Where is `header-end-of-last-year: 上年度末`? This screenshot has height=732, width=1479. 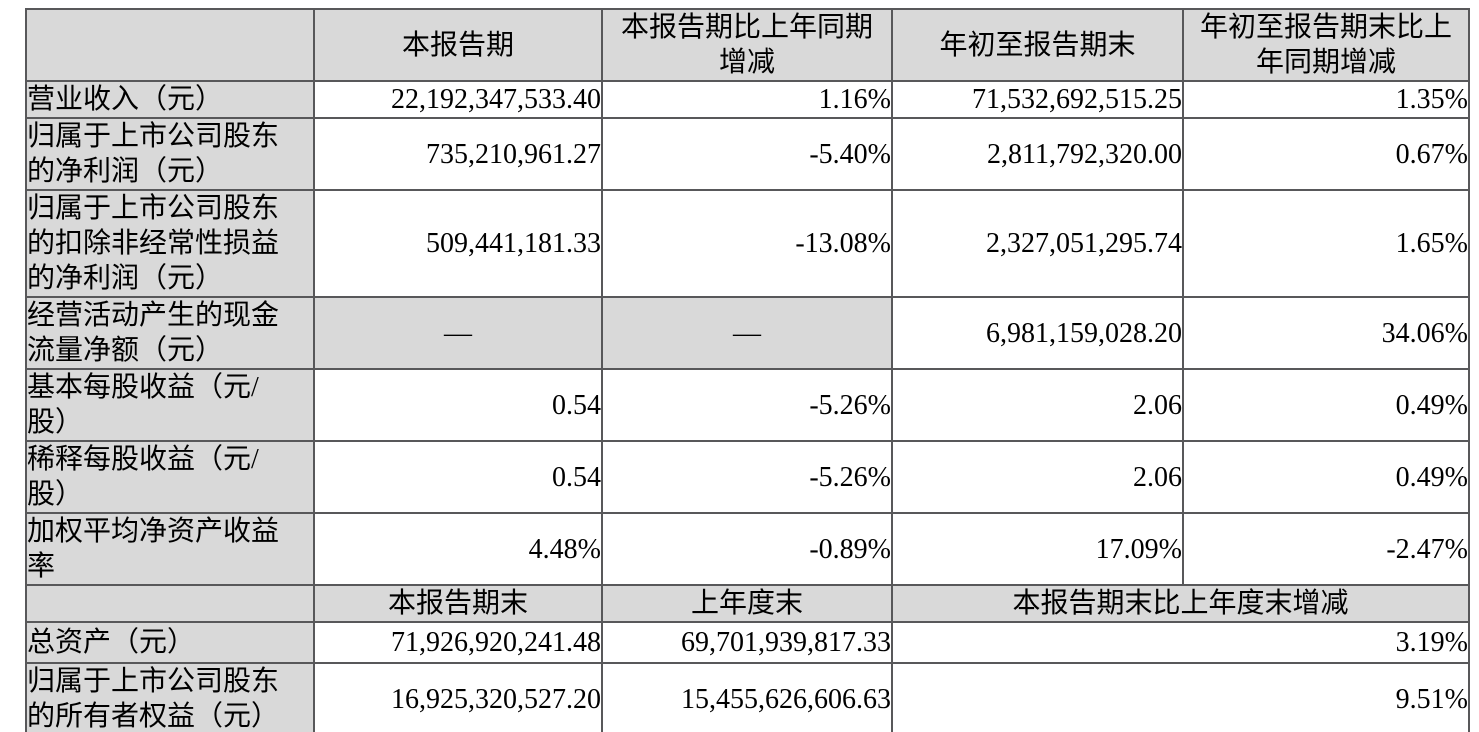 header-end-of-last-year: 上年度末 is located at coordinates (747, 603).